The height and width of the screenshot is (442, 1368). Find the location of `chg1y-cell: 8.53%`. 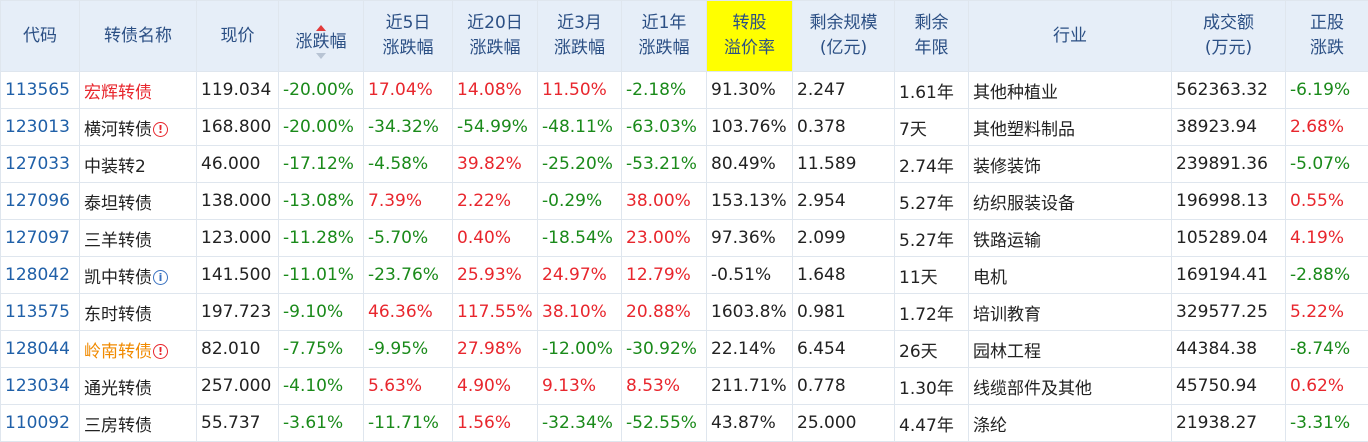

chg1y-cell: 8.53% is located at coordinates (664, 386).